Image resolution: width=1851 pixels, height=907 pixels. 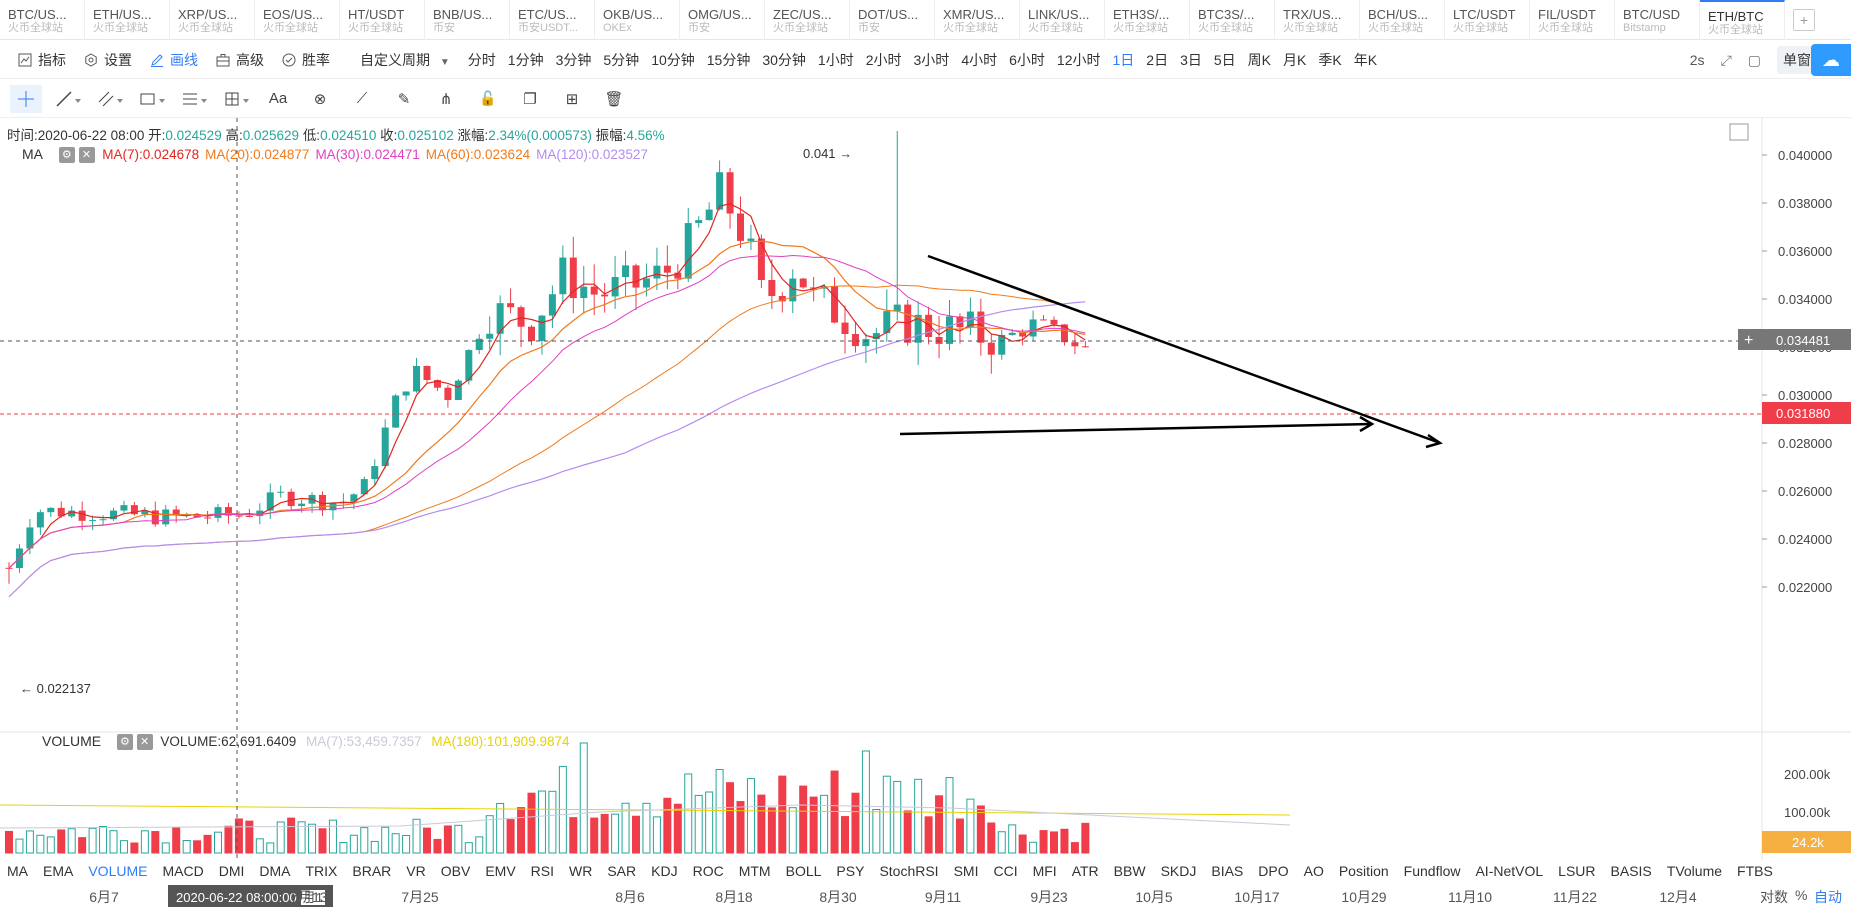 What do you see at coordinates (278, 99) in the screenshot?
I see `text-tool: Aa` at bounding box center [278, 99].